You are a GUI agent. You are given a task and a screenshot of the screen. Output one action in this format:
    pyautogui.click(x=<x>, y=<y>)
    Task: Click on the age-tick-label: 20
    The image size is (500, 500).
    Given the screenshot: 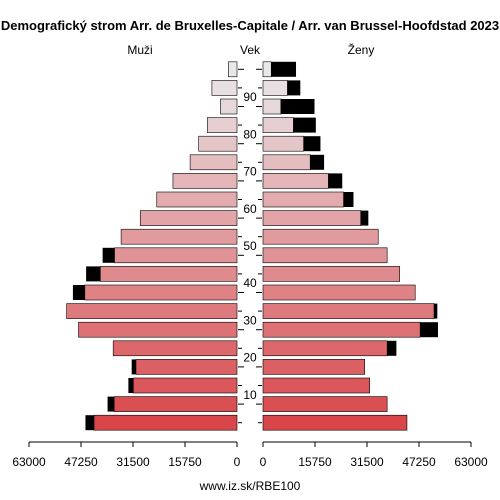 What is the action you would take?
    pyautogui.click(x=250, y=358)
    